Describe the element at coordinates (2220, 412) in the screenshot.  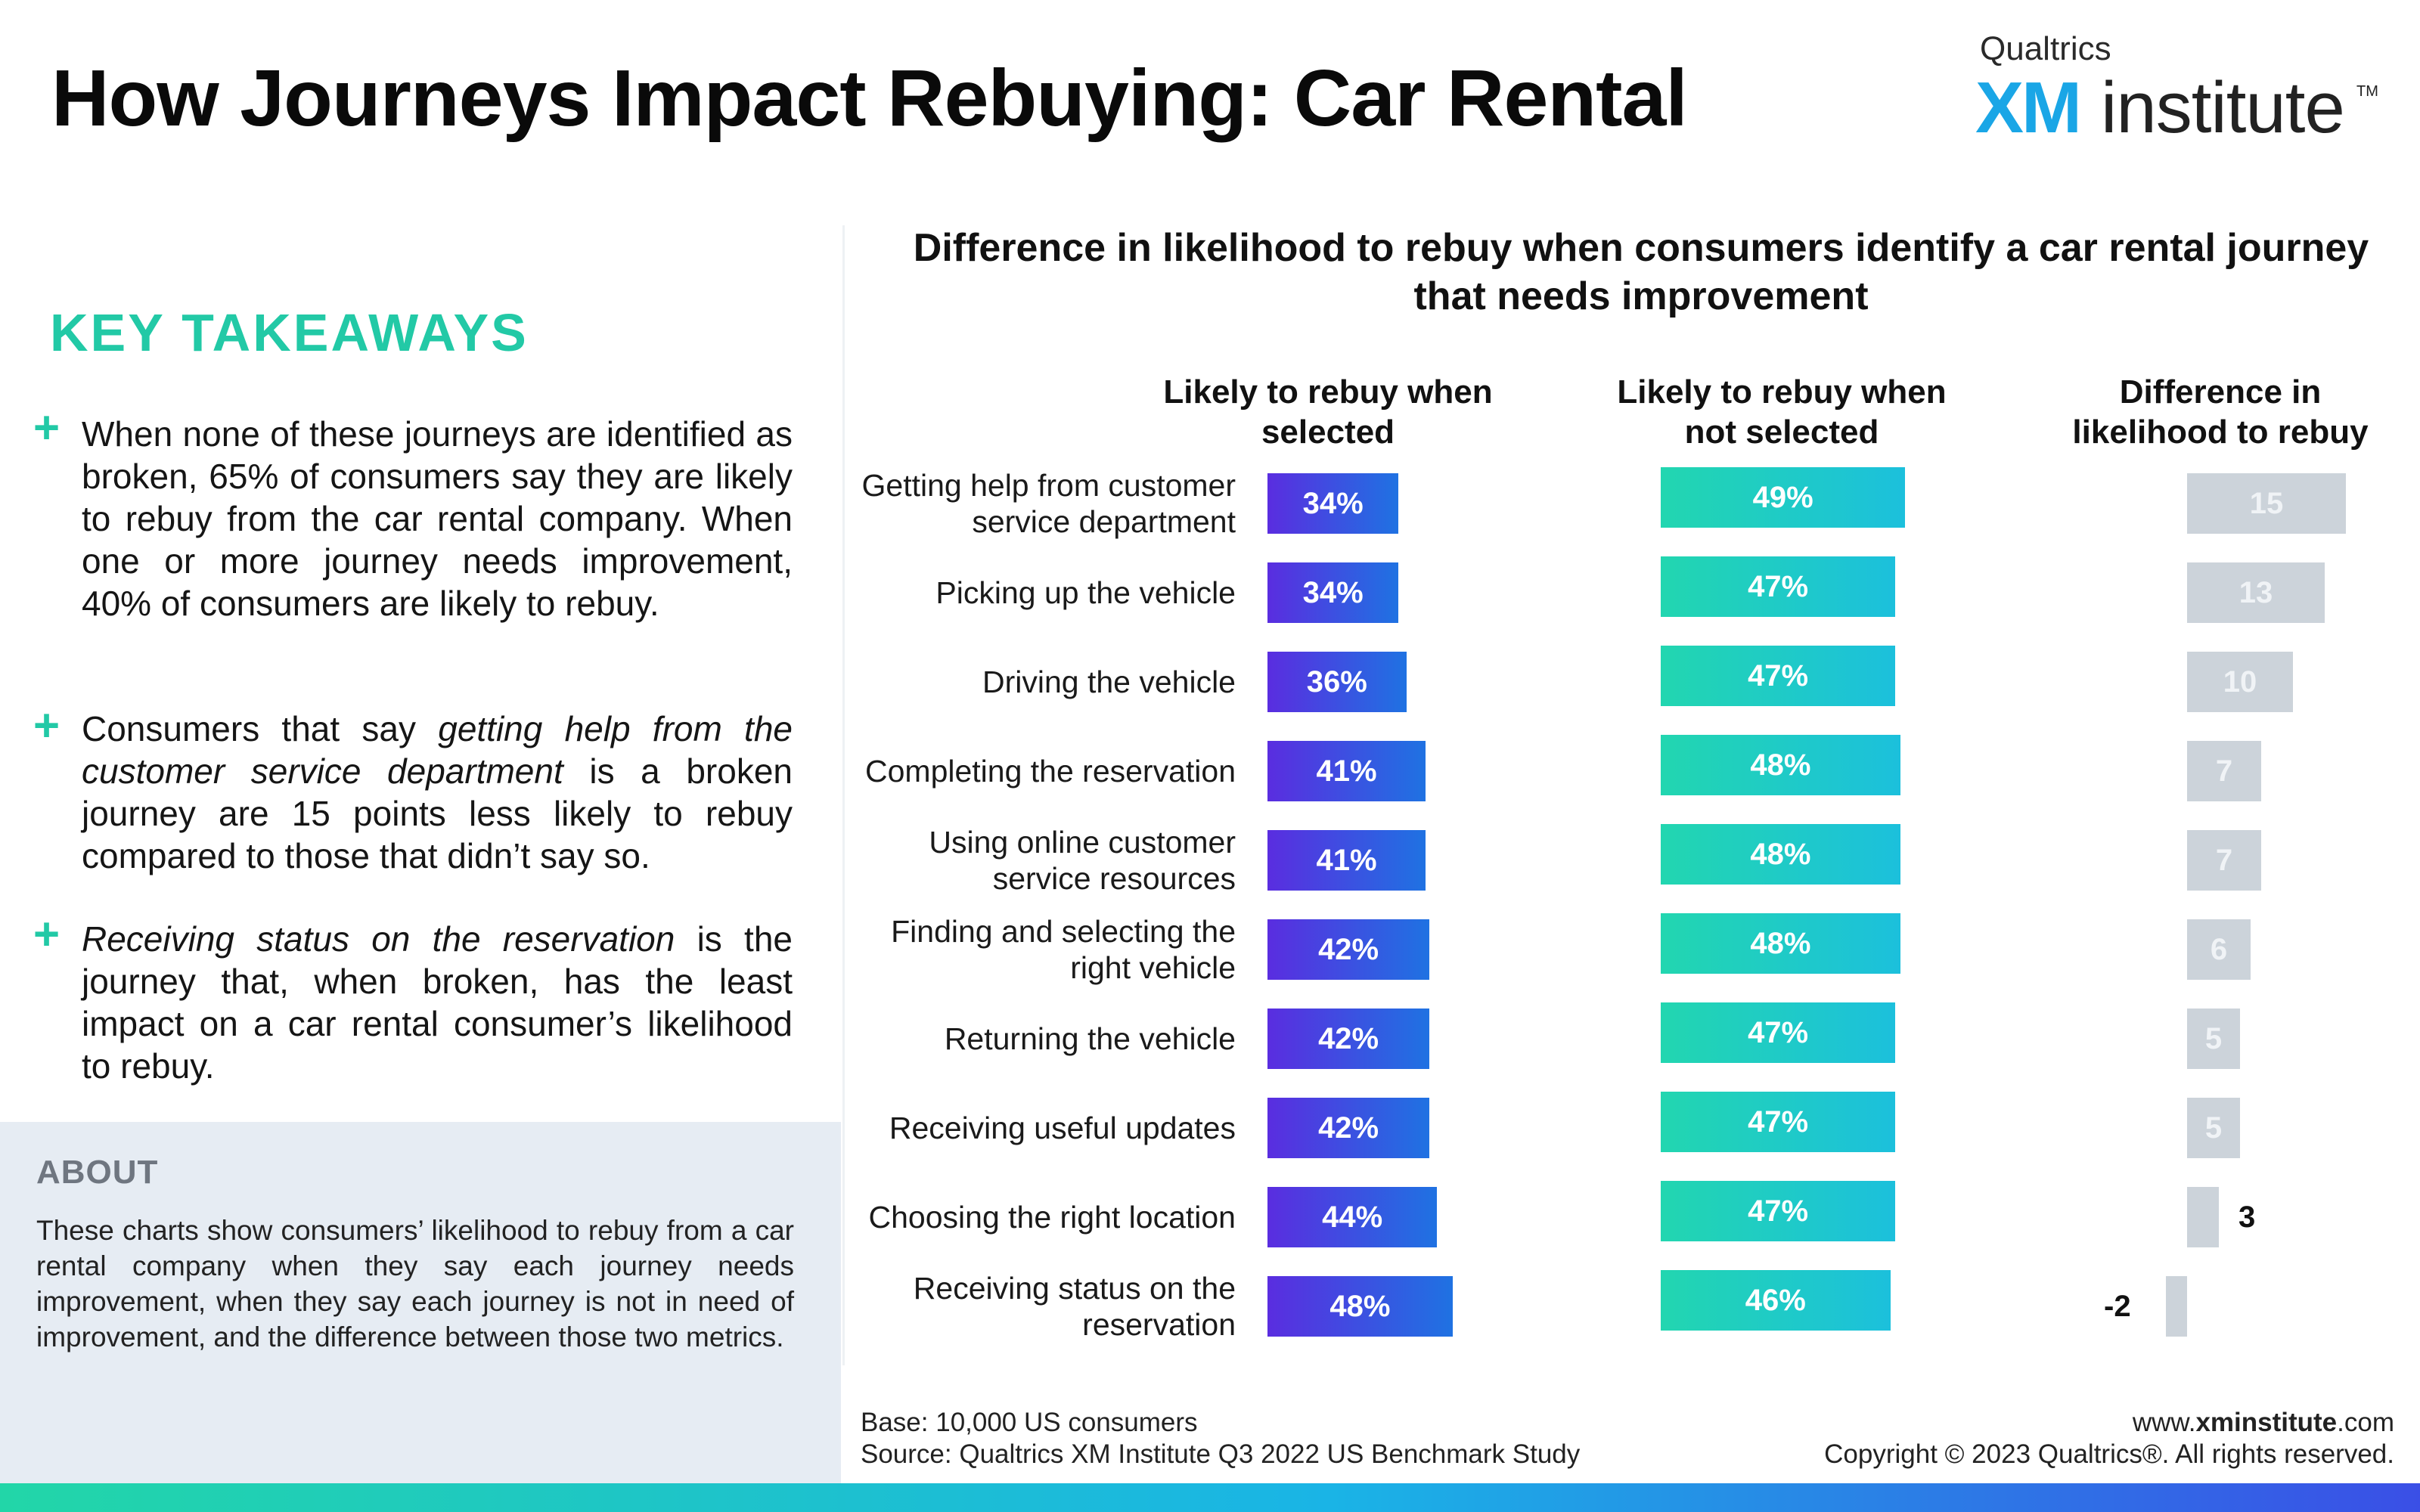
I see `series-header: Difference in likelihood to rebuy` at that location.